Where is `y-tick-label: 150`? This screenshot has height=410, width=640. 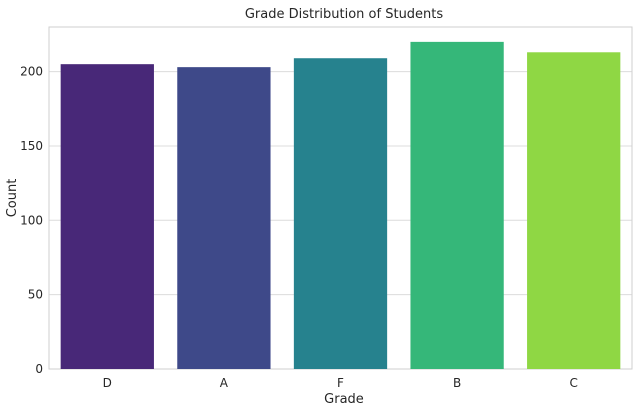
y-tick-label: 150 is located at coordinates (31, 146).